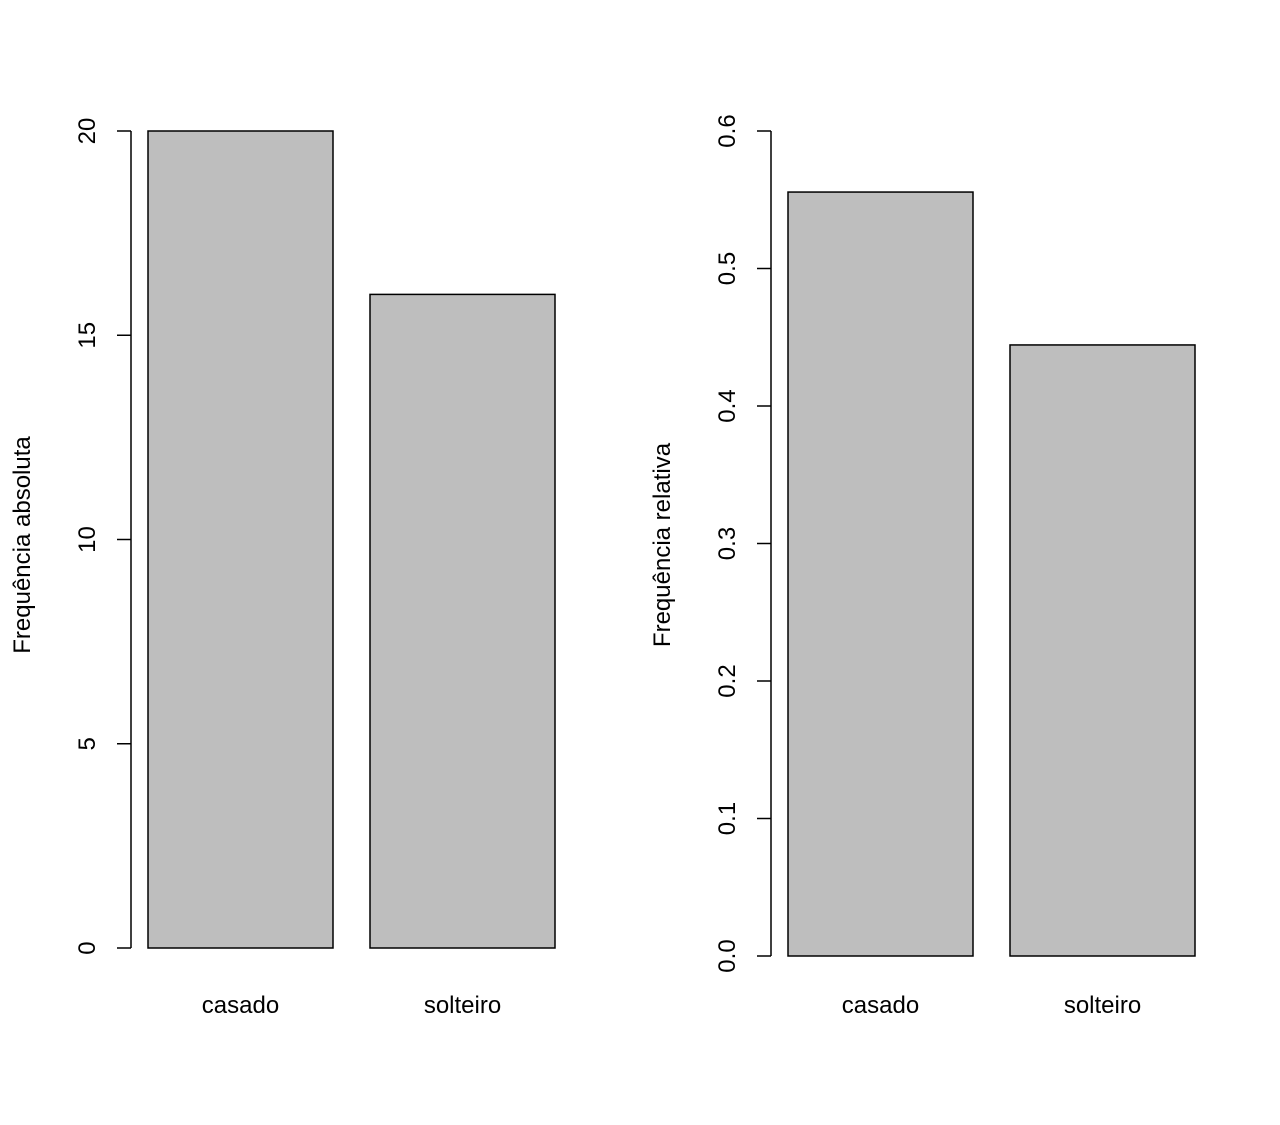 The height and width of the screenshot is (1125, 1280). What do you see at coordinates (87, 539) in the screenshot?
I see `y-tick-label: 10` at bounding box center [87, 539].